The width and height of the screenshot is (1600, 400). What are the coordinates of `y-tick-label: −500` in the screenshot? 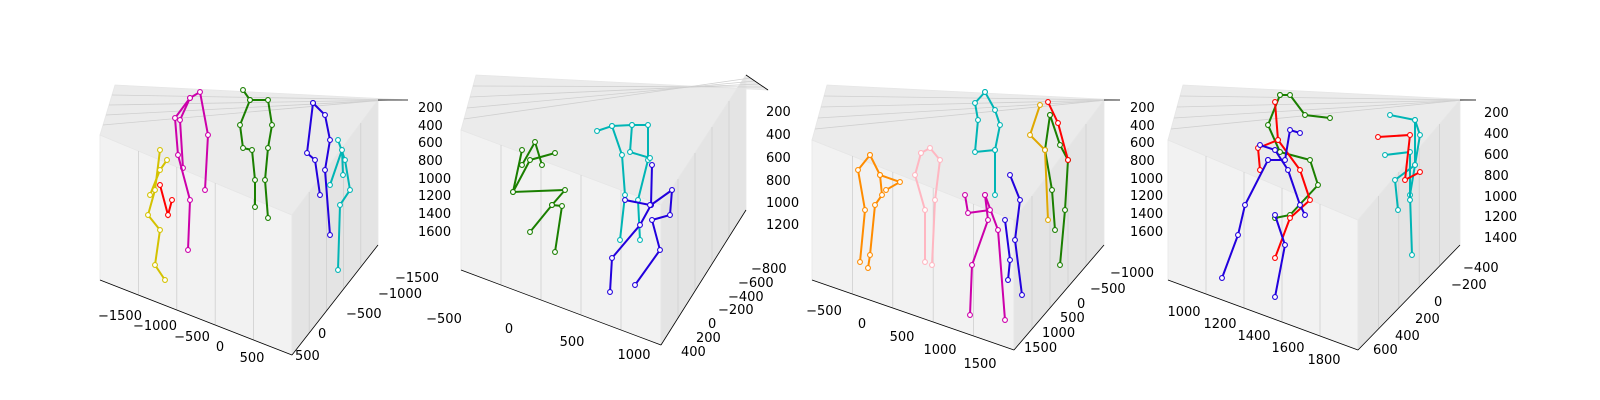 It's located at (364, 314).